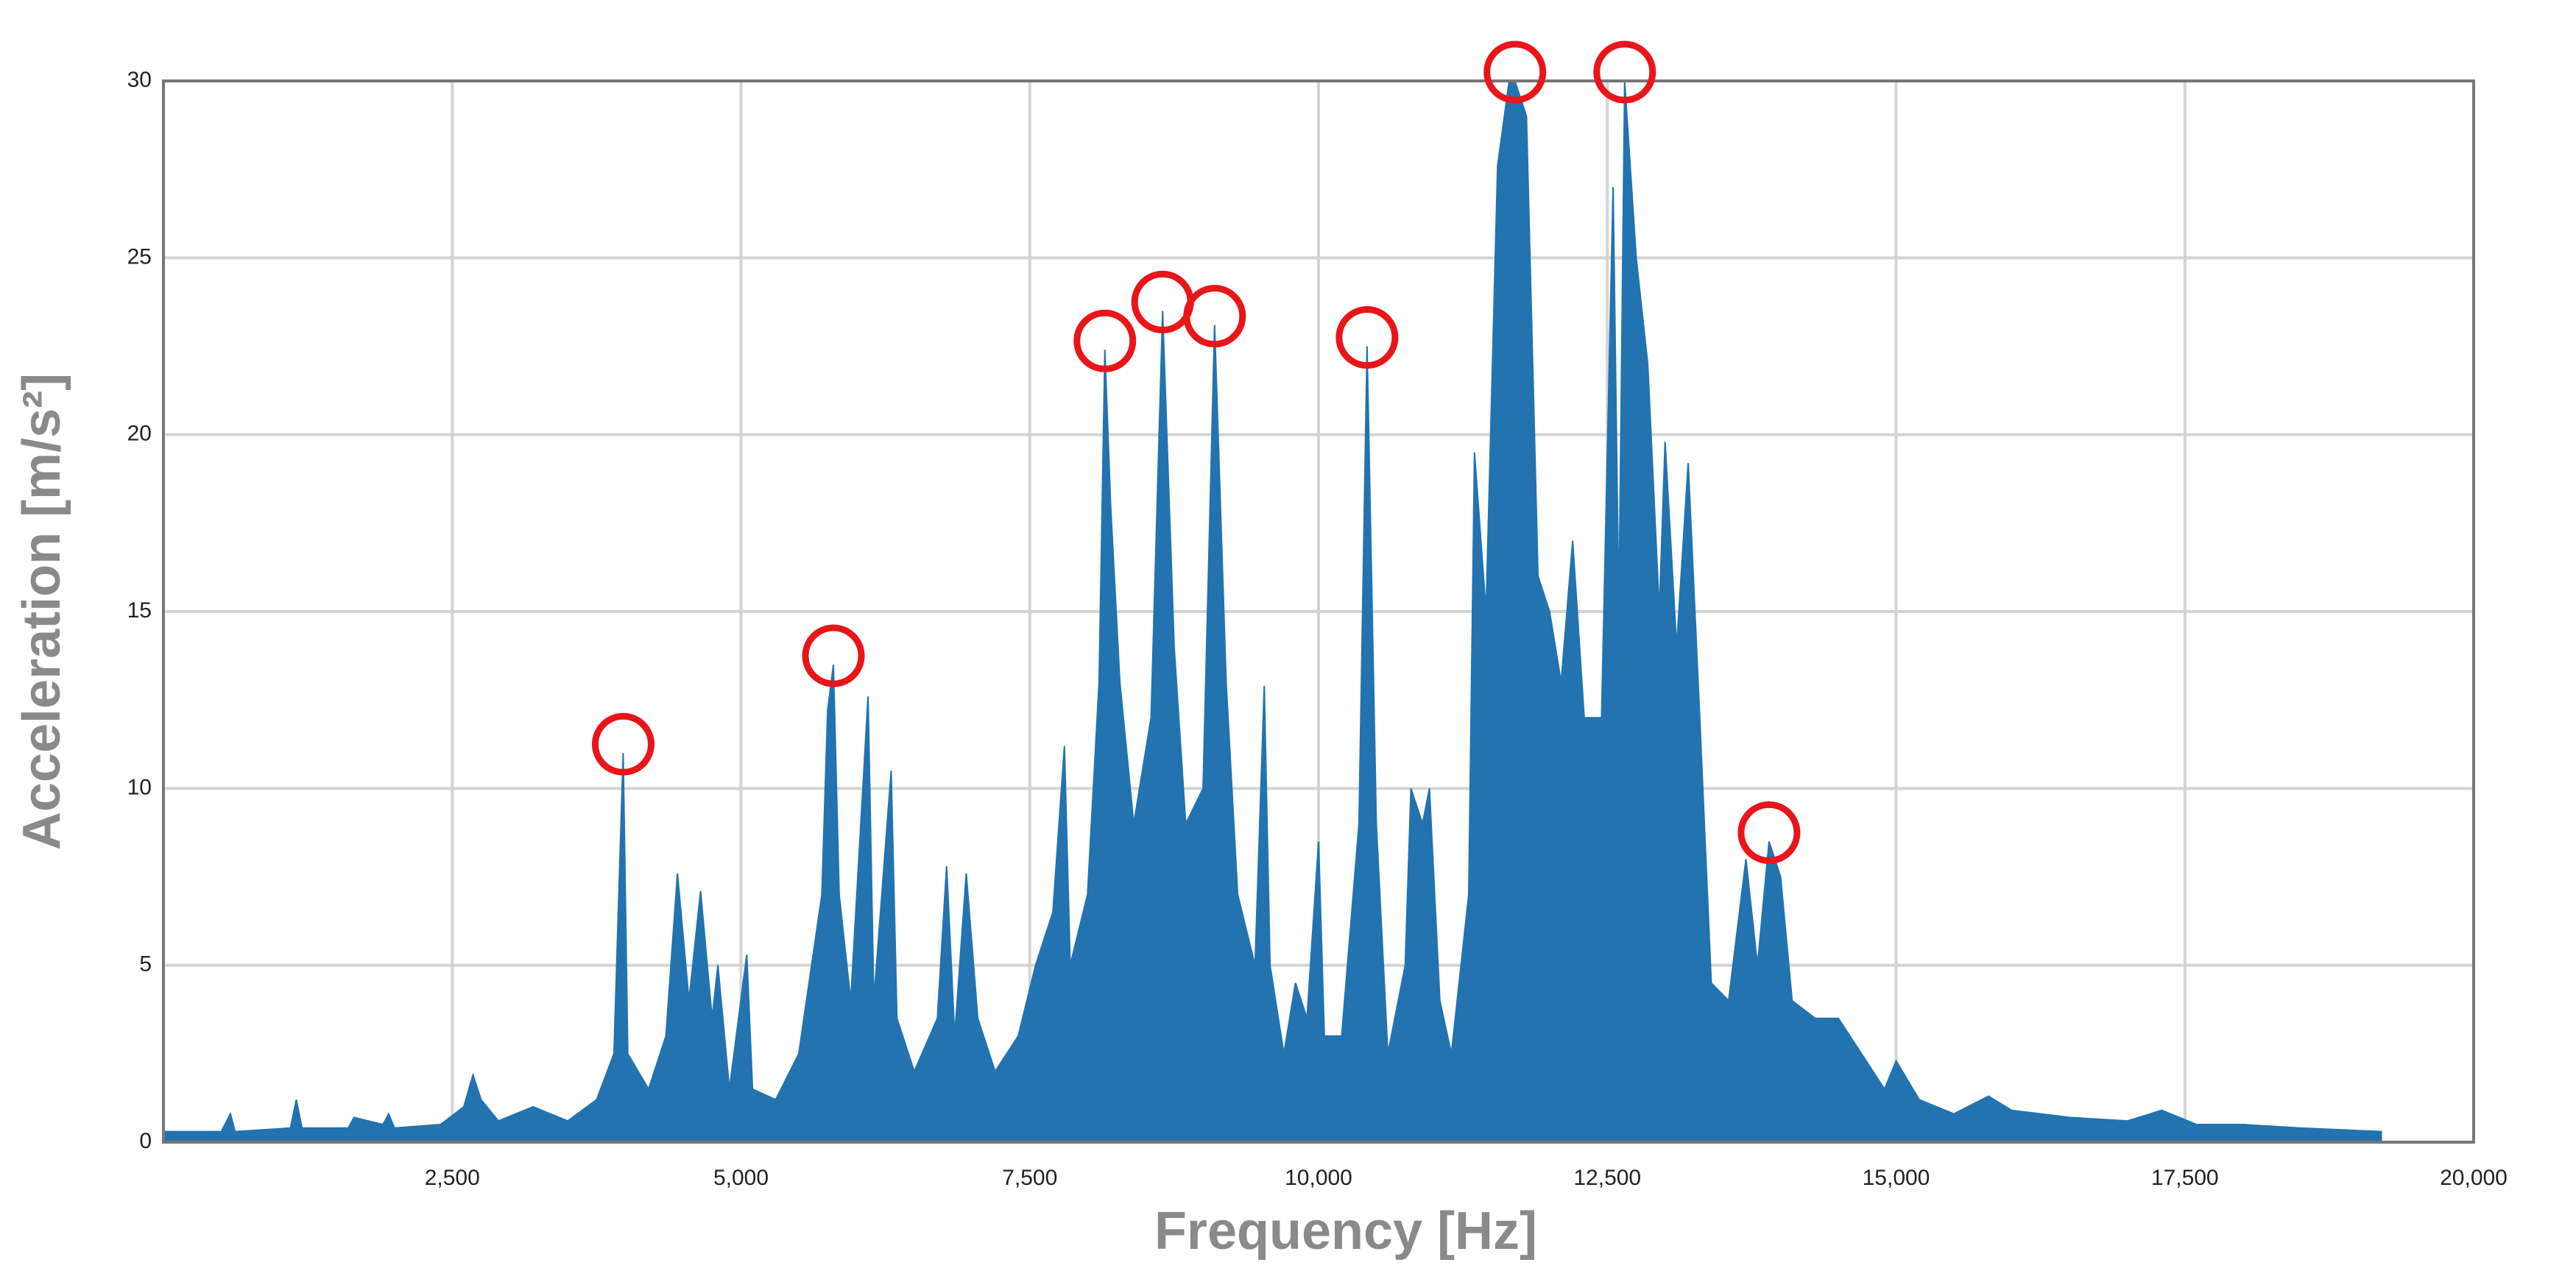 Image resolution: width=2576 pixels, height=1282 pixels. What do you see at coordinates (1029, 1178) in the screenshot?
I see `x-tick-label: 7,500` at bounding box center [1029, 1178].